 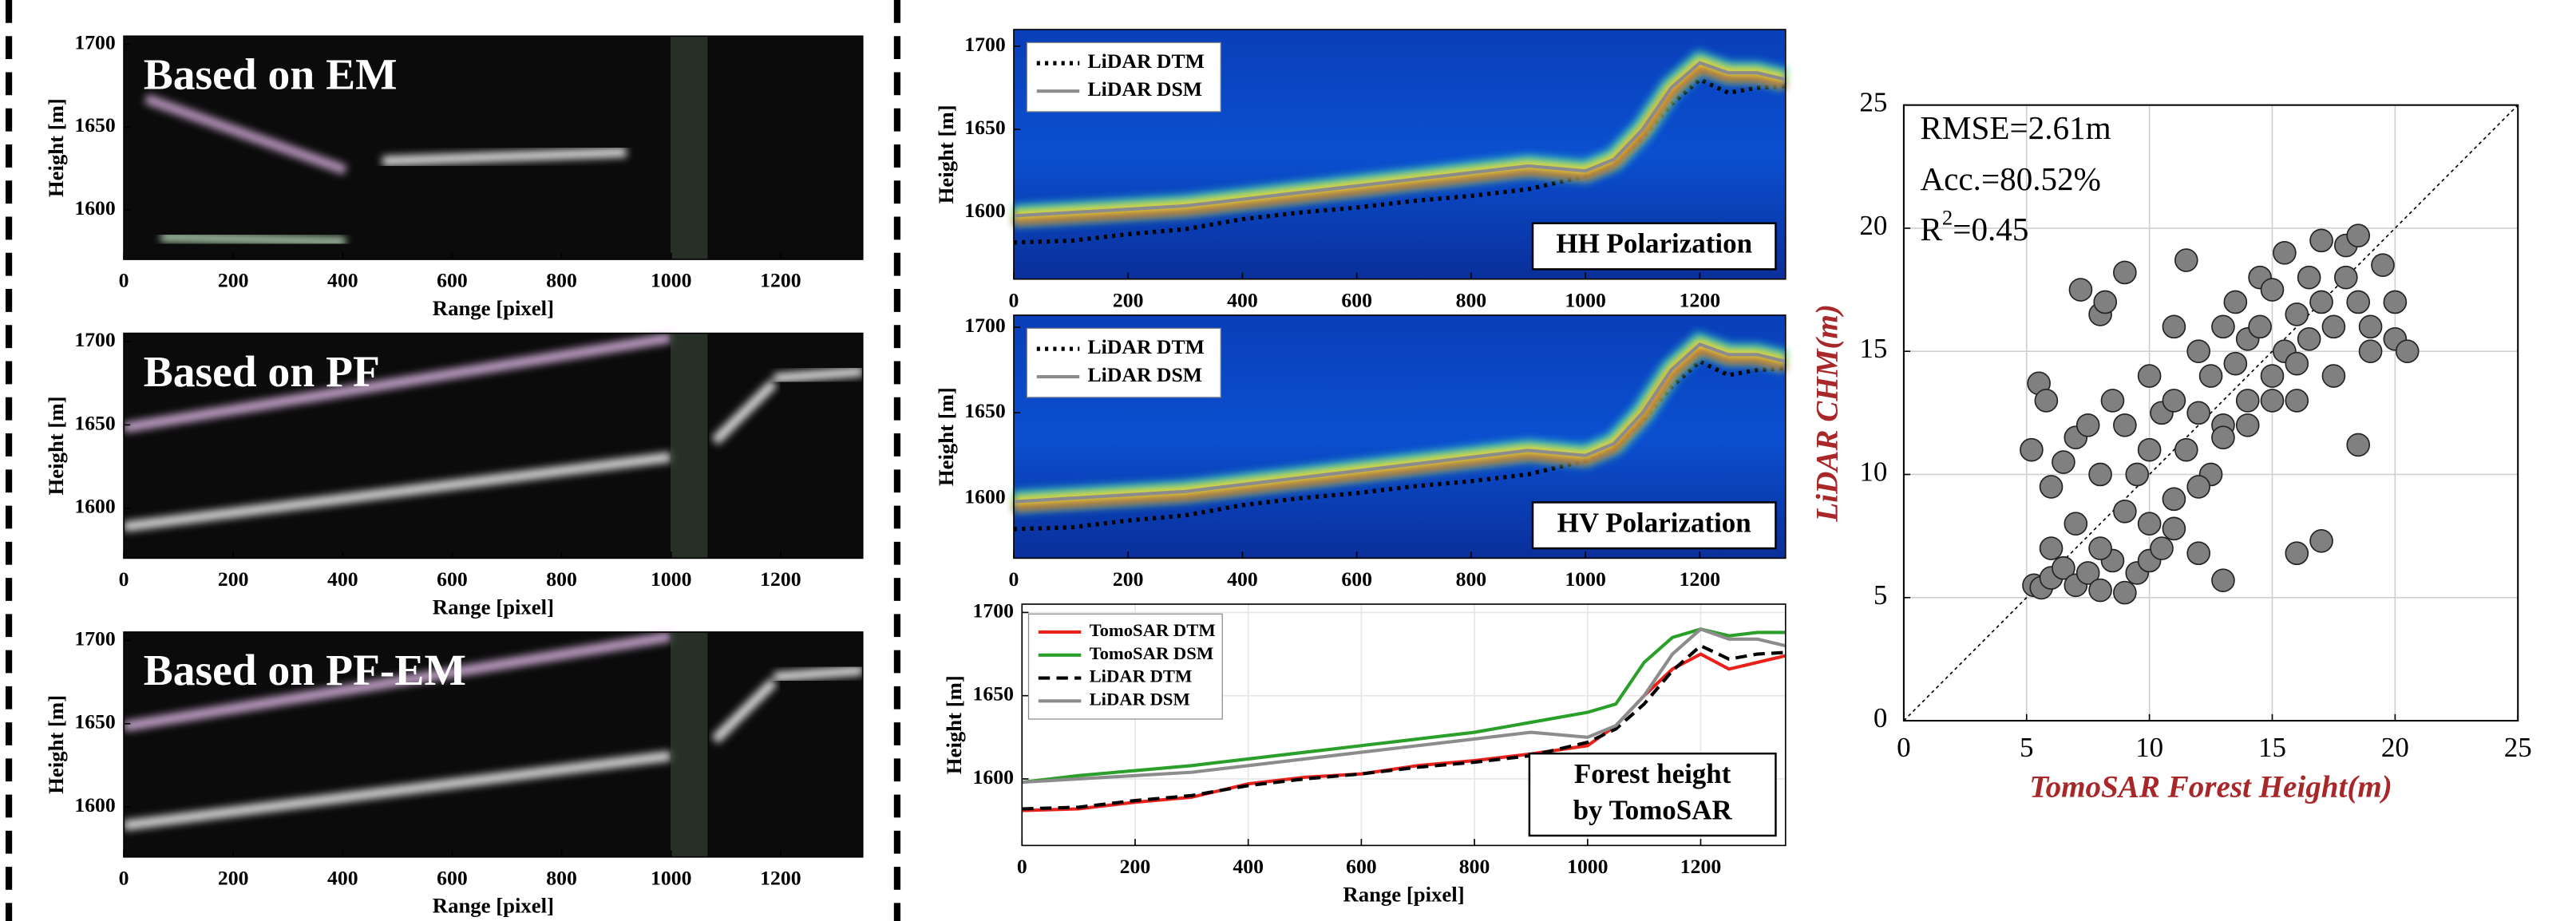 I want to click on x-tick-label: 10, so click(x=2149, y=747).